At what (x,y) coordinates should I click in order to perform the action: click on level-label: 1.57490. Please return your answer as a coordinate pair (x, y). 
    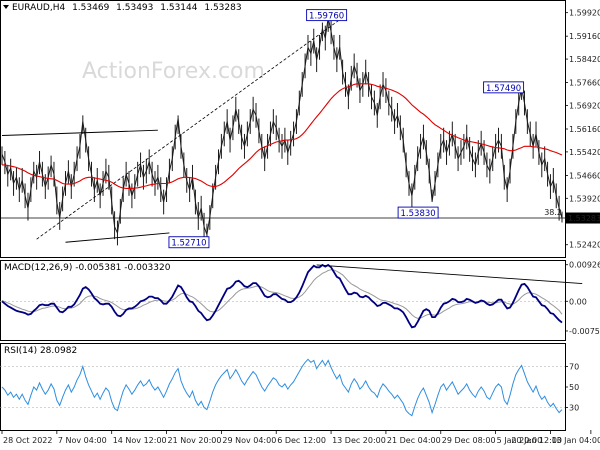
    Looking at the image, I should click on (503, 89).